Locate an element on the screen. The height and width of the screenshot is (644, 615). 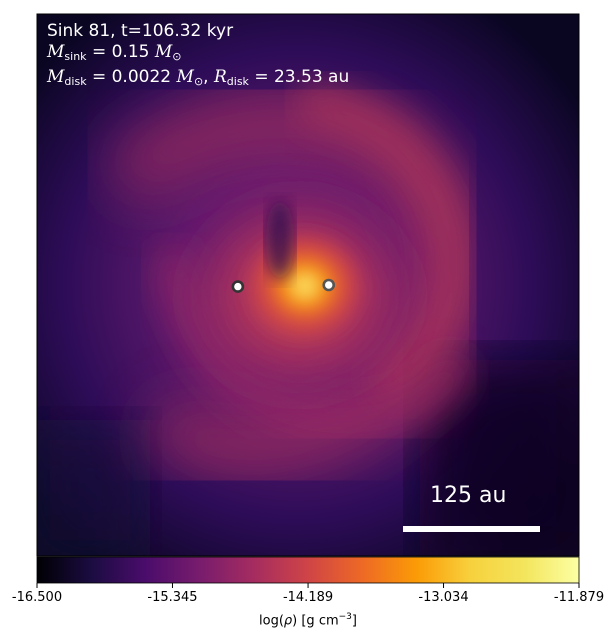
colorbar-tick-label: -13.034 is located at coordinates (443, 597).